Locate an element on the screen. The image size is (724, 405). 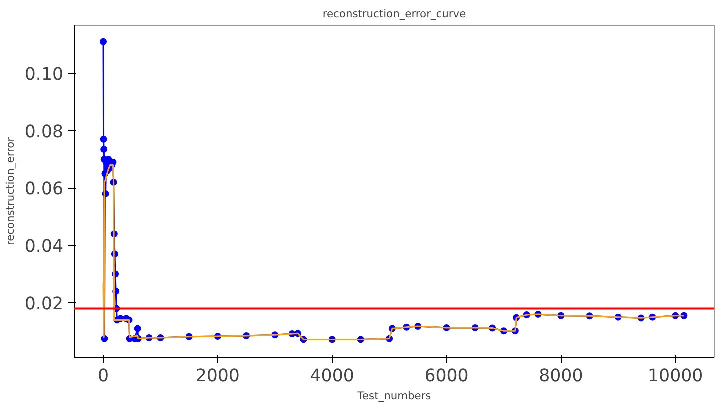
x-tick-label: 2000 is located at coordinates (218, 376).